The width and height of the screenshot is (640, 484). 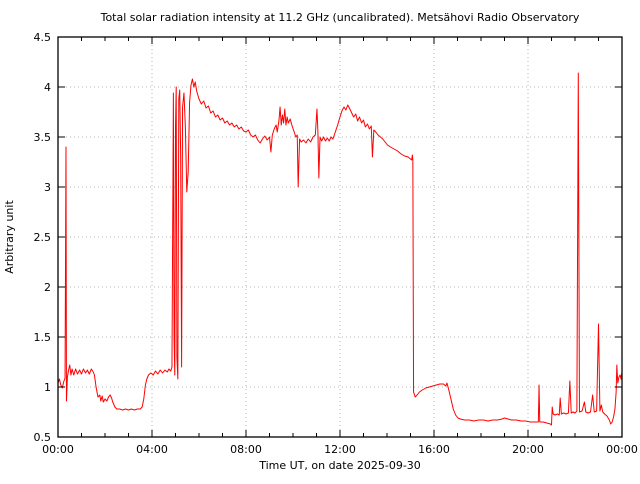 I want to click on y-tick-label: 4, so click(x=47, y=87).